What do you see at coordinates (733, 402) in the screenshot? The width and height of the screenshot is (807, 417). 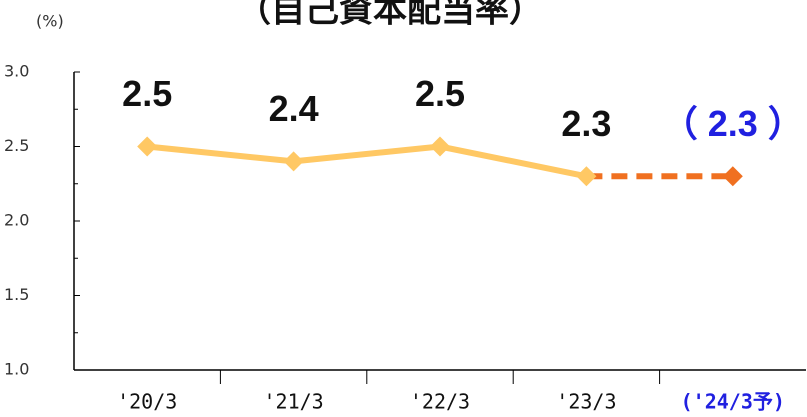 I see `x-tick-label: ('24/3予)` at bounding box center [733, 402].